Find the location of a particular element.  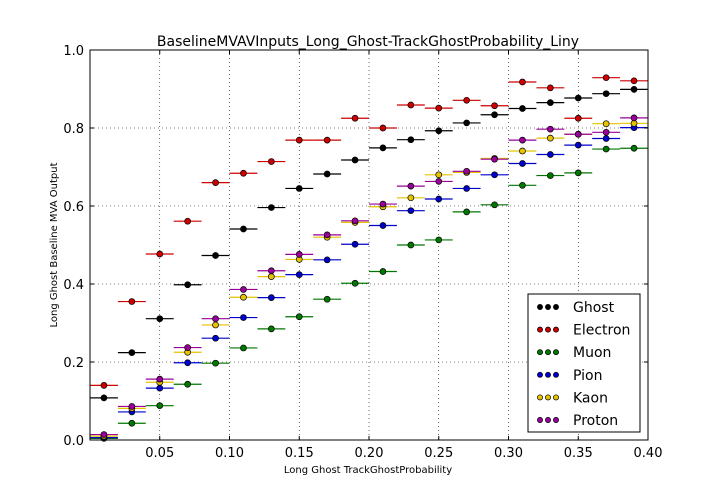

legend-entry-proton: Proton is located at coordinates (577, 421).